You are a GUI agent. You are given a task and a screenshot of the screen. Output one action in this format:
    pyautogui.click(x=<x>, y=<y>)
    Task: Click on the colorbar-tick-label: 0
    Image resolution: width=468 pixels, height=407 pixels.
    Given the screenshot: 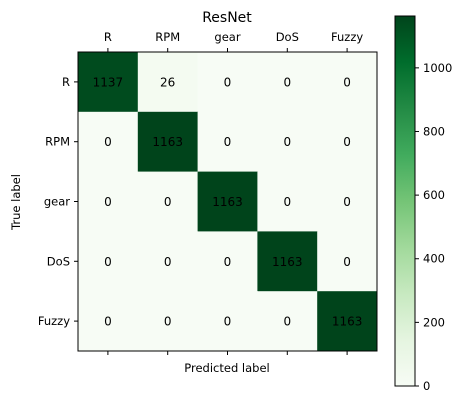 What is the action you would take?
    pyautogui.click(x=426, y=386)
    